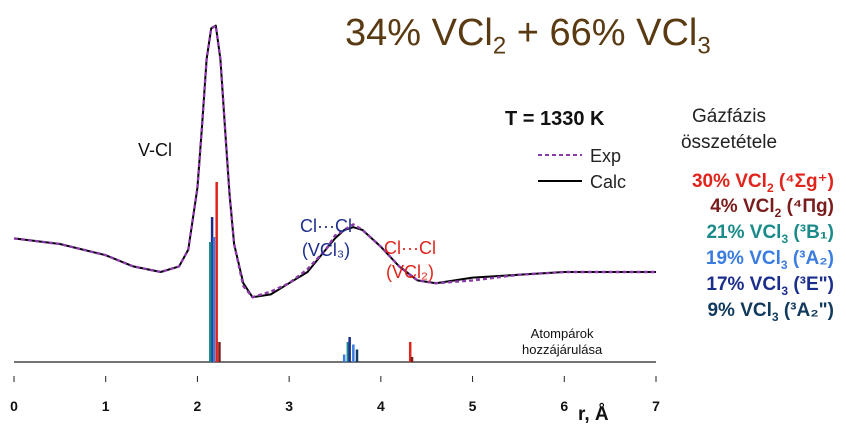 This screenshot has width=846, height=426. I want to click on x-tick-label: 5, so click(472, 406).